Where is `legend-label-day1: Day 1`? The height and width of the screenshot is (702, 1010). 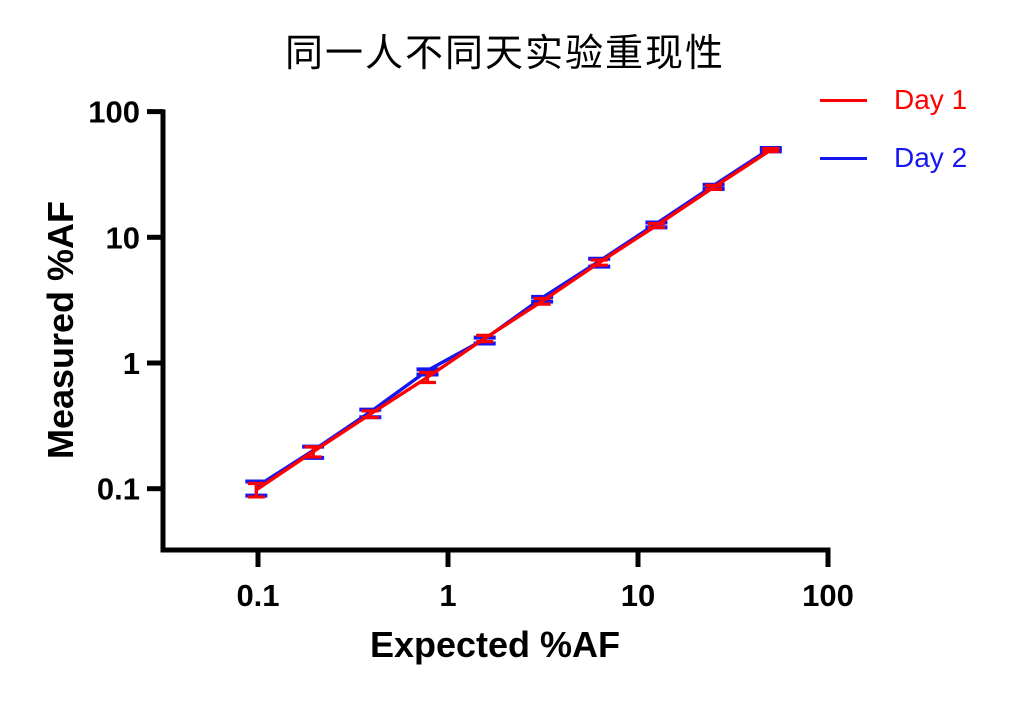
legend-label-day1: Day 1 is located at coordinates (931, 99).